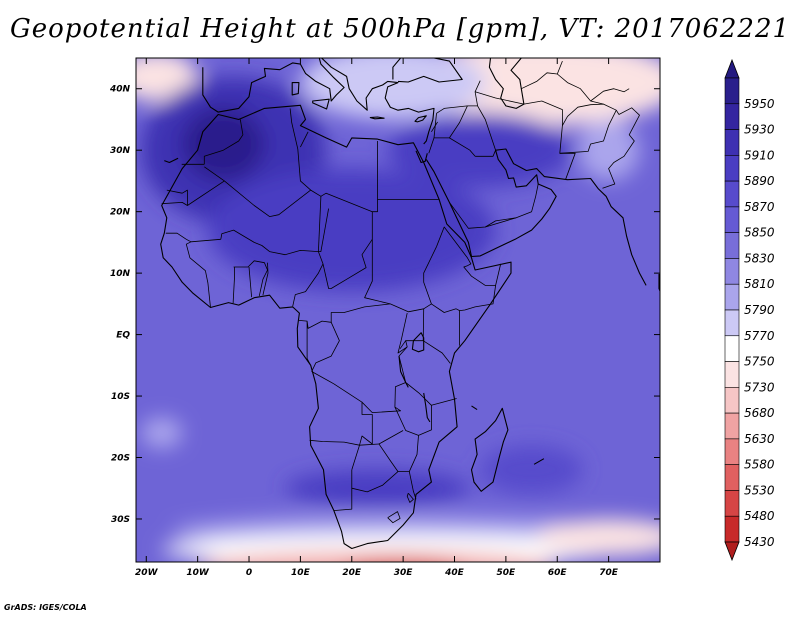 The height and width of the screenshot is (618, 800). Describe the element at coordinates (759, 130) in the screenshot. I see `colorbar-label: 5930` at that location.